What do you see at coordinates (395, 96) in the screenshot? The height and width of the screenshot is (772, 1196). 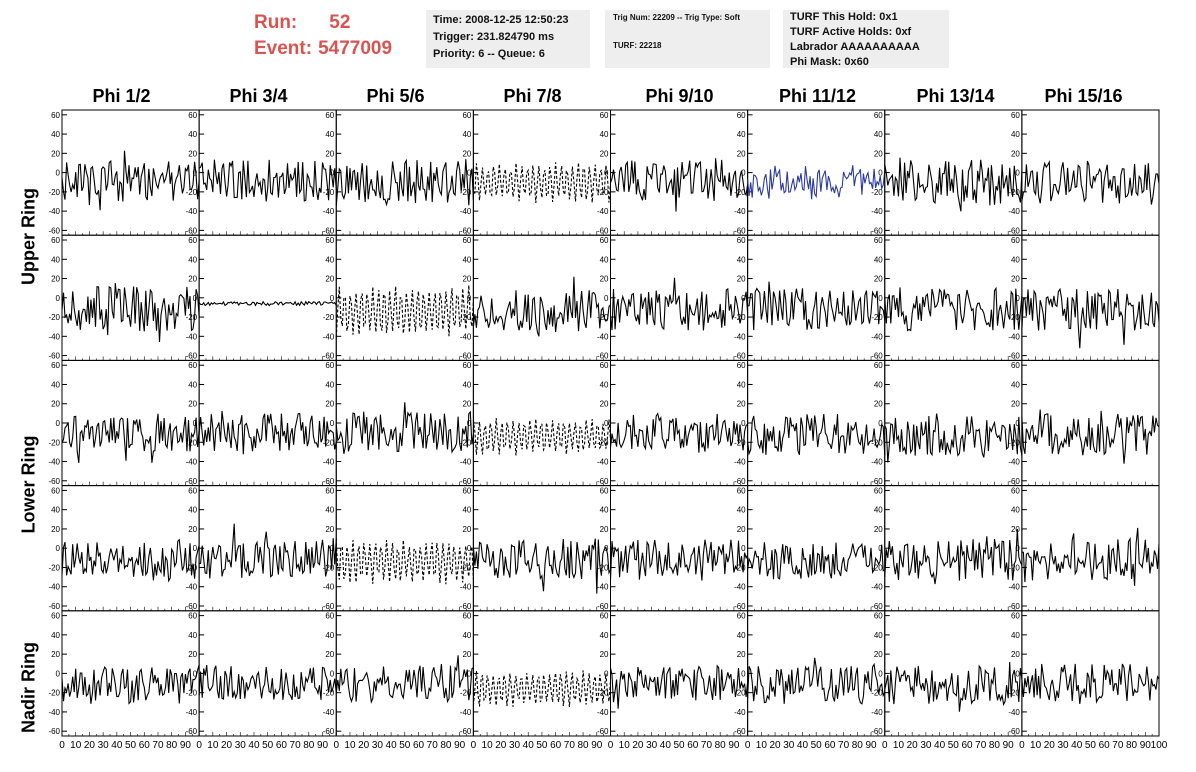 I see `column-header: Phi 5/6` at bounding box center [395, 96].